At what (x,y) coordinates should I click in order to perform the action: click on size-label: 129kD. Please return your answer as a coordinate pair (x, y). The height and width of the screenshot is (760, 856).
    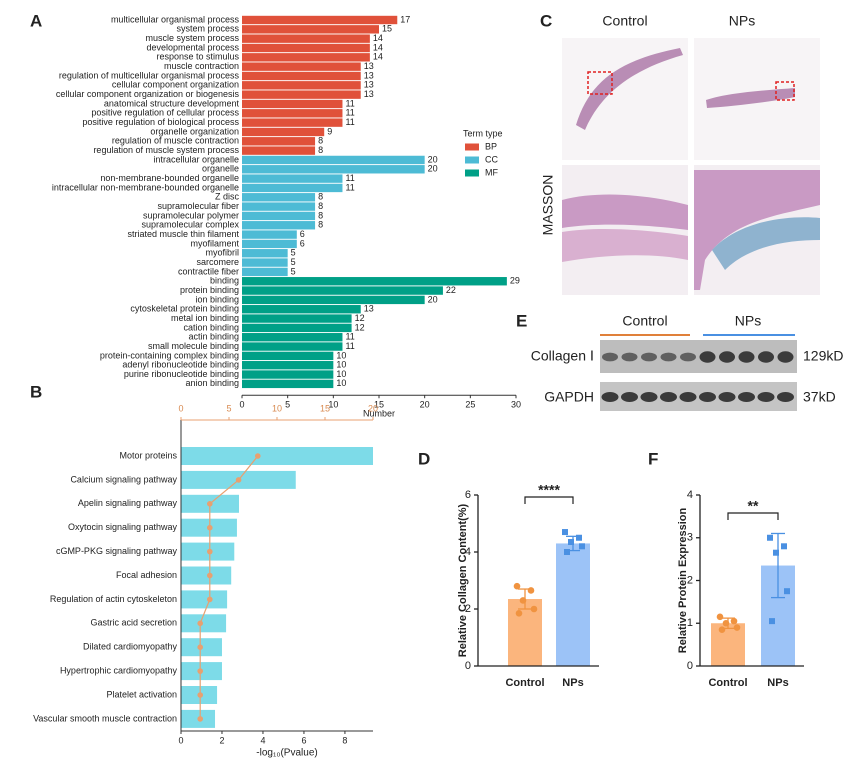
    Looking at the image, I should click on (823, 356).